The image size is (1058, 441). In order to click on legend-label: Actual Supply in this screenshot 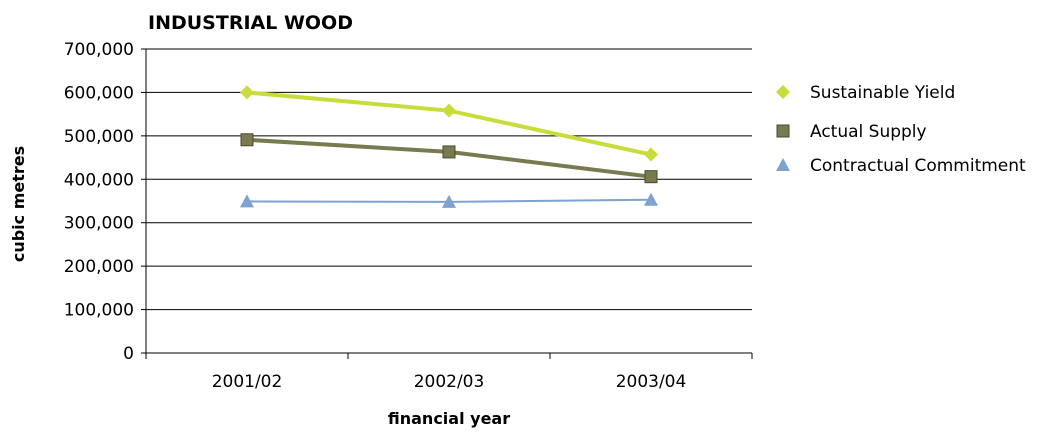, I will do `click(868, 132)`.